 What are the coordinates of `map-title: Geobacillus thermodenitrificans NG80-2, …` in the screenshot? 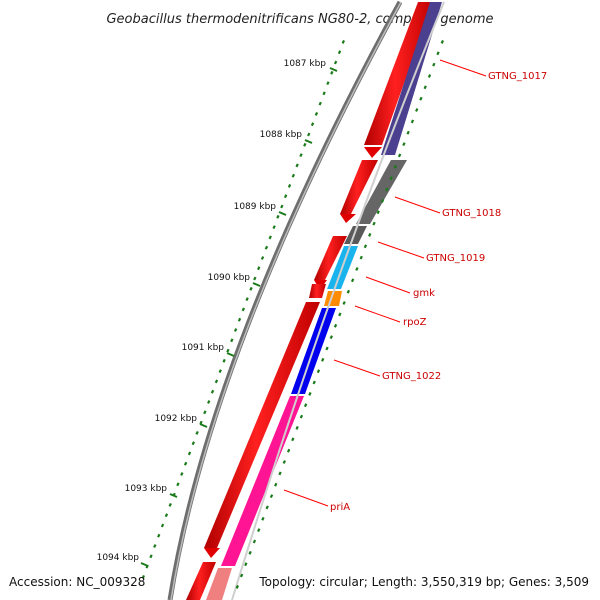 It's located at (299, 19).